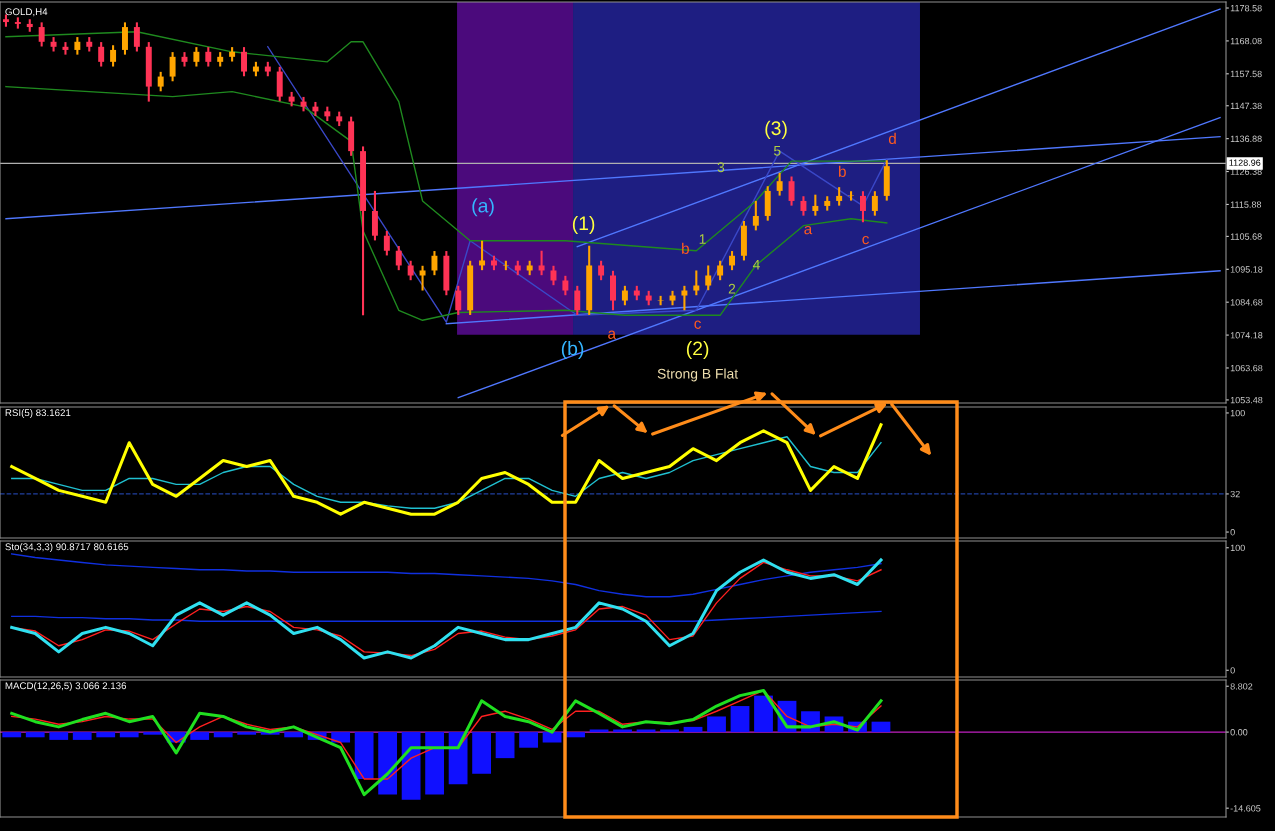 The image size is (1275, 831). Describe the element at coordinates (1246, 269) in the screenshot. I see `y-tick-label: 1095.18` at that location.